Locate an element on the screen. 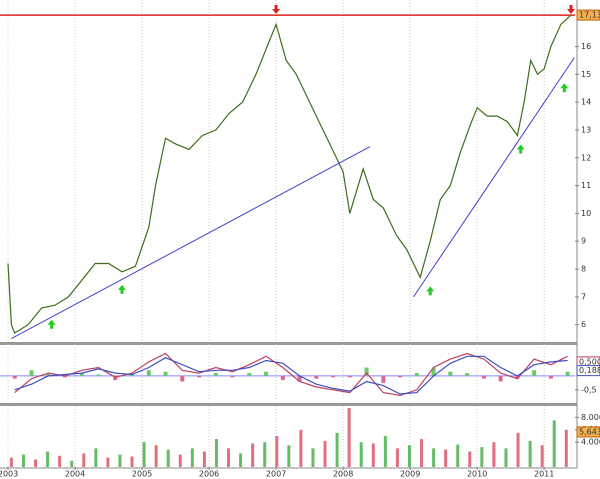  value-box-label: 0,188 is located at coordinates (589, 370).